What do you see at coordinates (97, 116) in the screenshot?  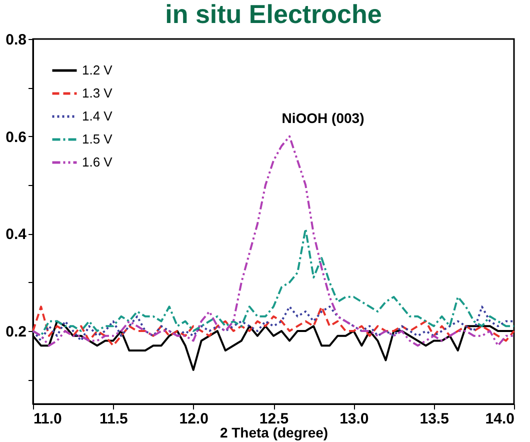 I see `legend-label: 1.4 V` at bounding box center [97, 116].